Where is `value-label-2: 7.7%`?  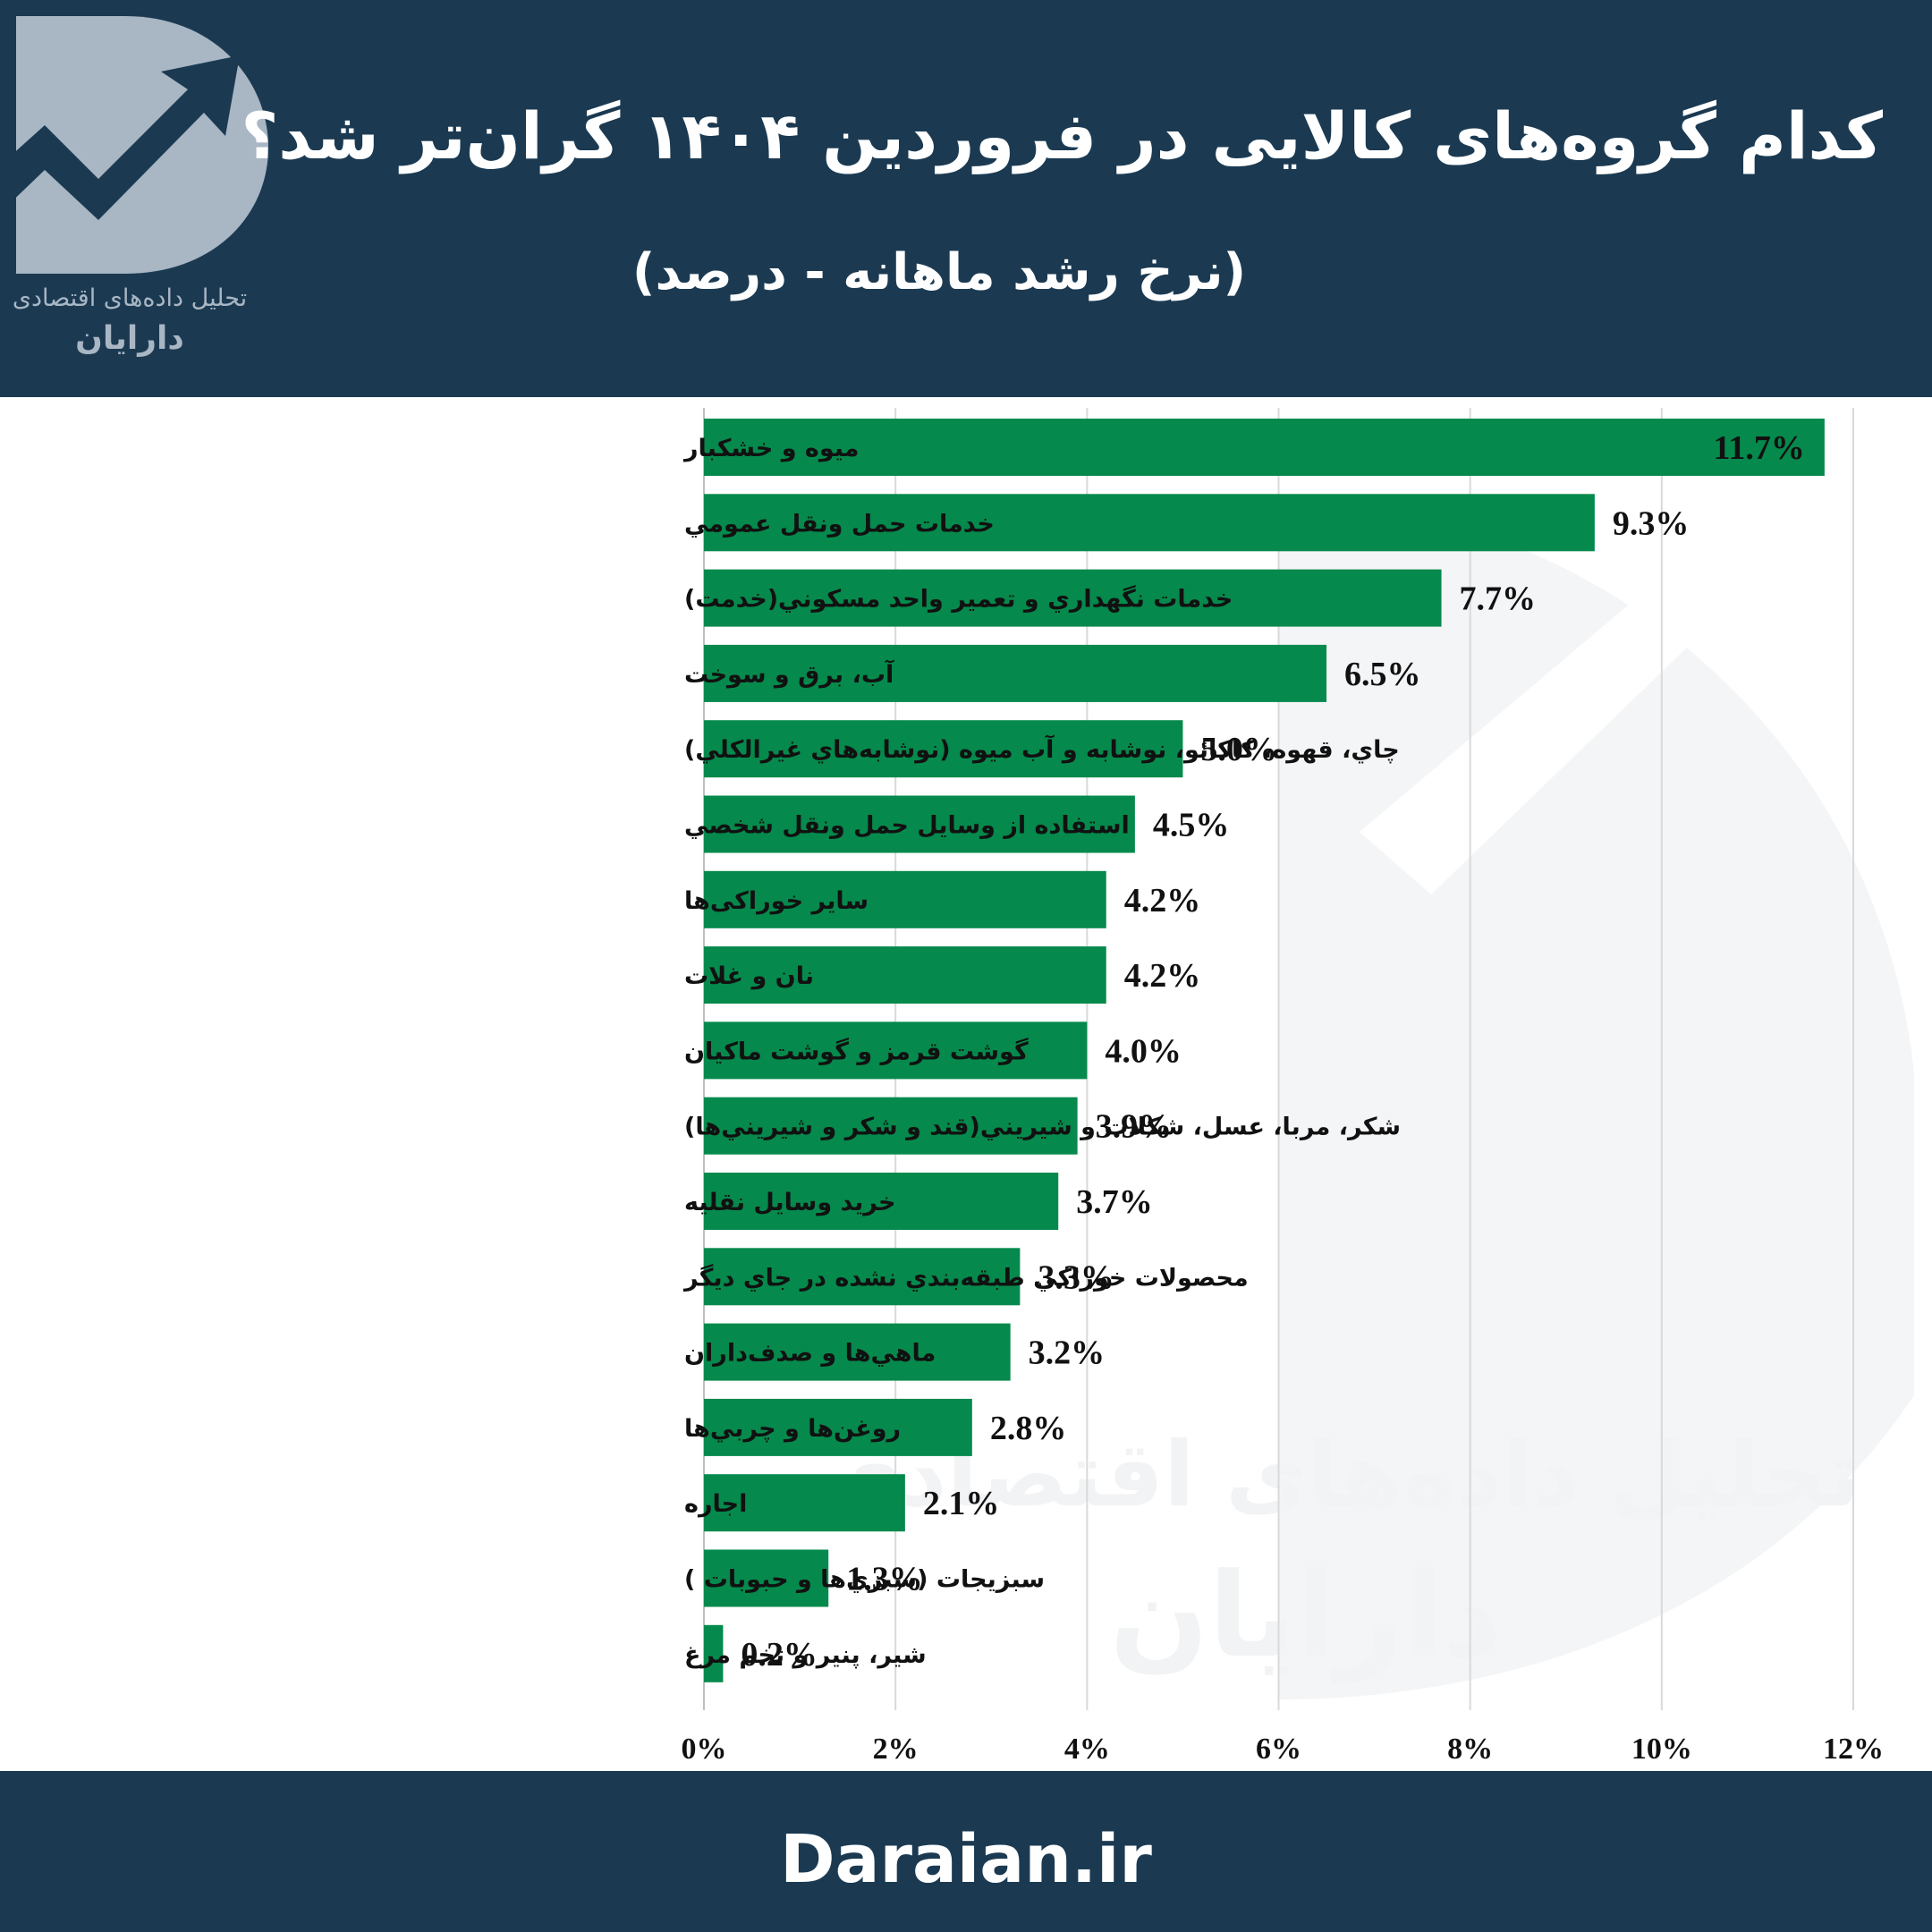 value-label-2: 7.7% is located at coordinates (1498, 599).